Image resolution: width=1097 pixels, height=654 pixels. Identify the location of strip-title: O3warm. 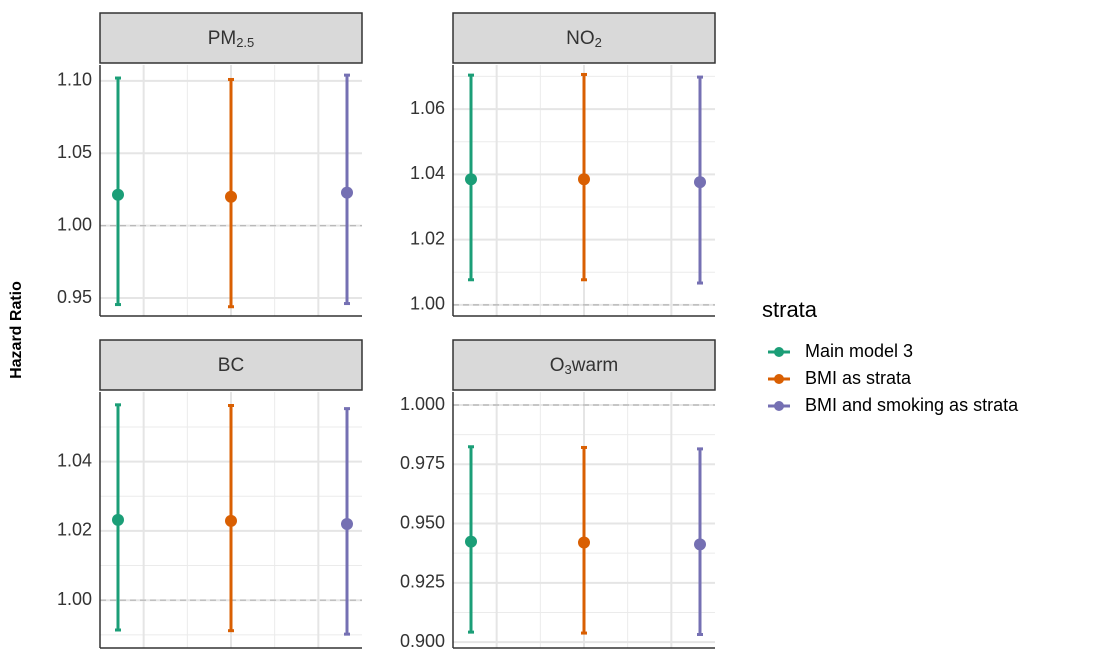
(584, 366).